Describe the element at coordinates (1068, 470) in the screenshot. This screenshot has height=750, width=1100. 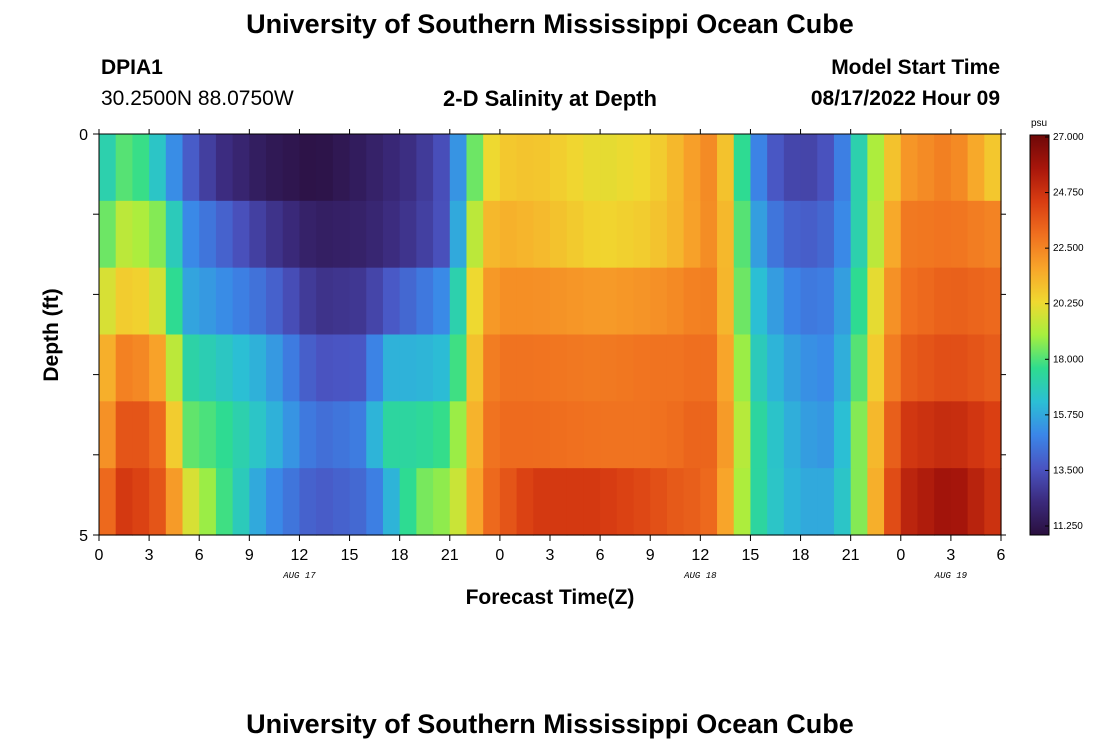
I see `colorbar-label: 13.500` at that location.